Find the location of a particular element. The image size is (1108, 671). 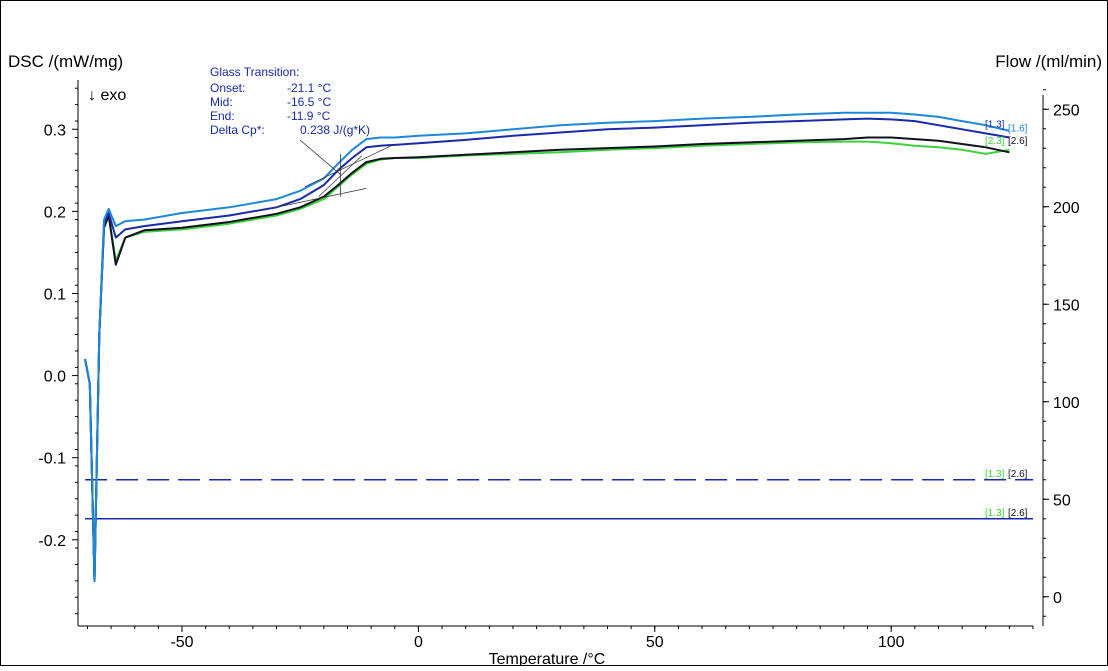

annotation-row-value: -16.5 °C is located at coordinates (309, 102).